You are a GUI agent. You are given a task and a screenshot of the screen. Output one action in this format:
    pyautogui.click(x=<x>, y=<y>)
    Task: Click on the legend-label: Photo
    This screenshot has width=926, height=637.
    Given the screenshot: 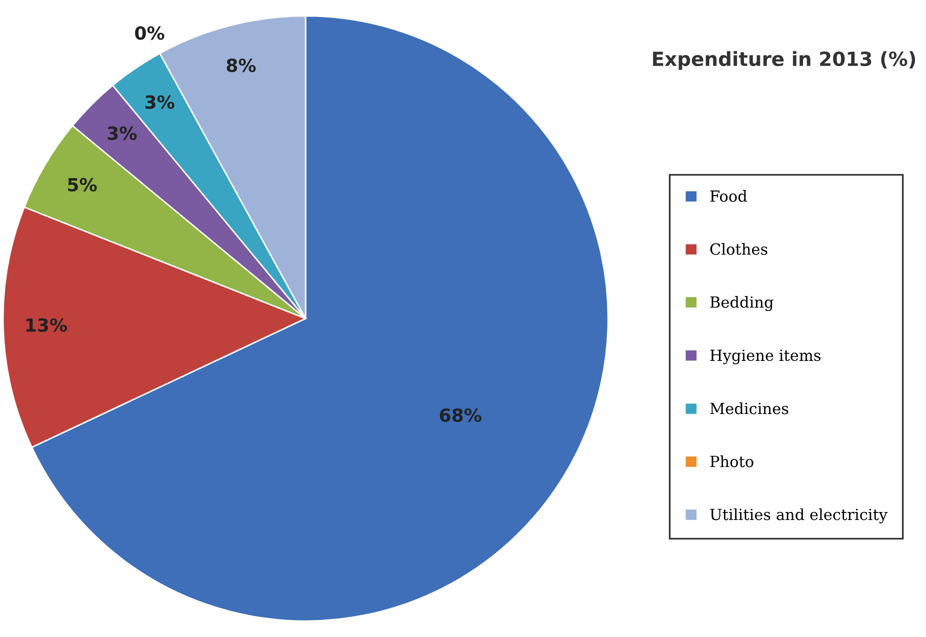 What is the action you would take?
    pyautogui.click(x=732, y=461)
    